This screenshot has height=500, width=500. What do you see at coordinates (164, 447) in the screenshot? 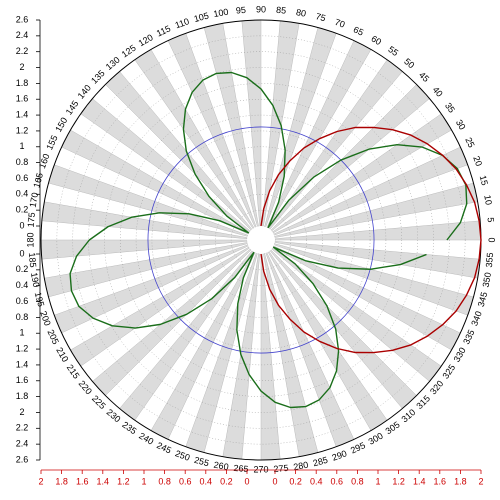
I see `angle-tick-label: 245` at bounding box center [164, 447].